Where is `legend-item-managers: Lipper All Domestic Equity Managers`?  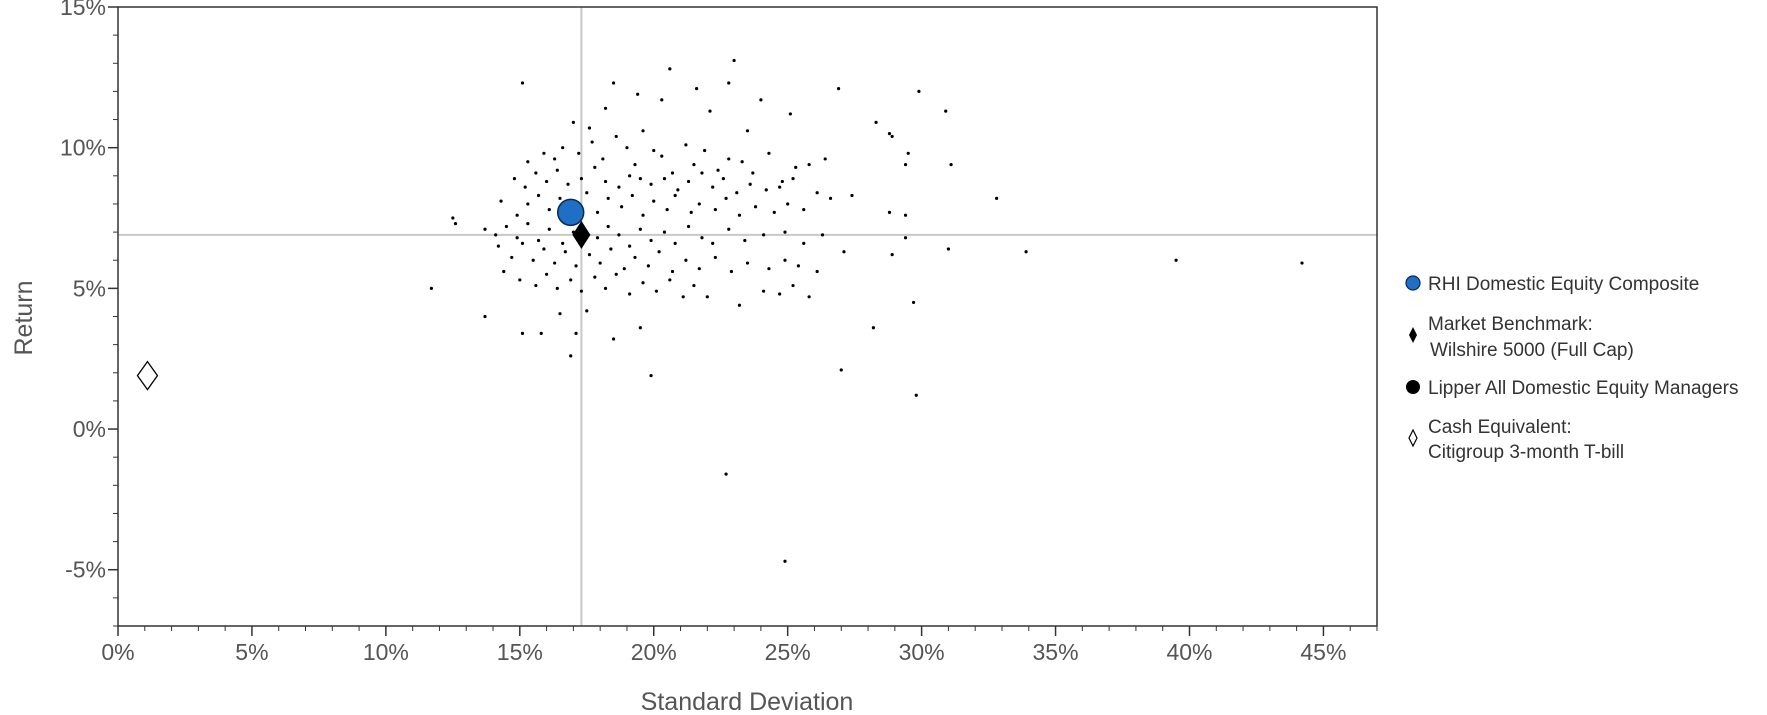 legend-item-managers: Lipper All Domestic Equity Managers is located at coordinates (1572, 388).